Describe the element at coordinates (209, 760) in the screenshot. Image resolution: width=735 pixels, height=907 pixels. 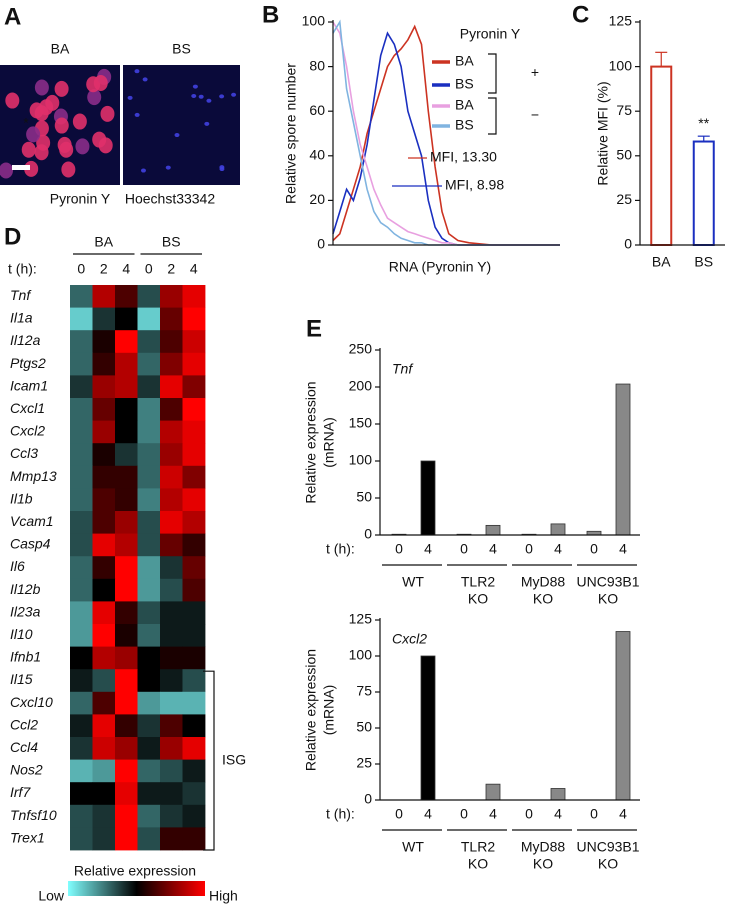
I see `bracket` at that location.